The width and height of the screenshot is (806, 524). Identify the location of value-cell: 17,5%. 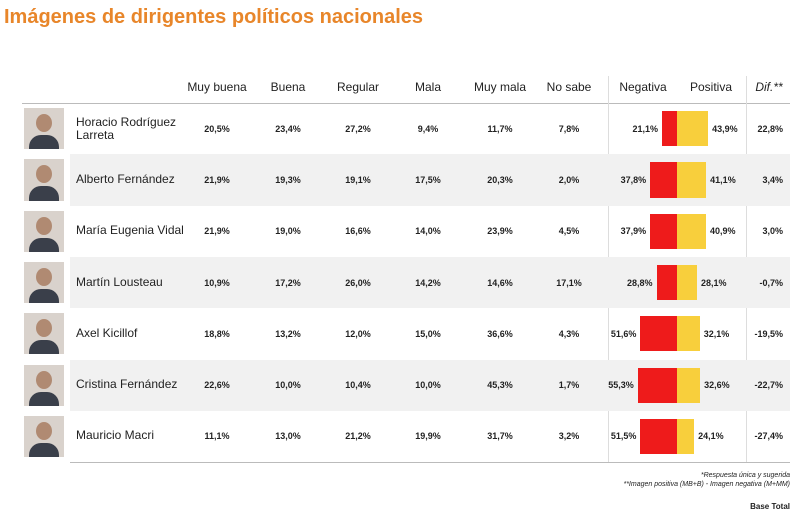
(428, 179).